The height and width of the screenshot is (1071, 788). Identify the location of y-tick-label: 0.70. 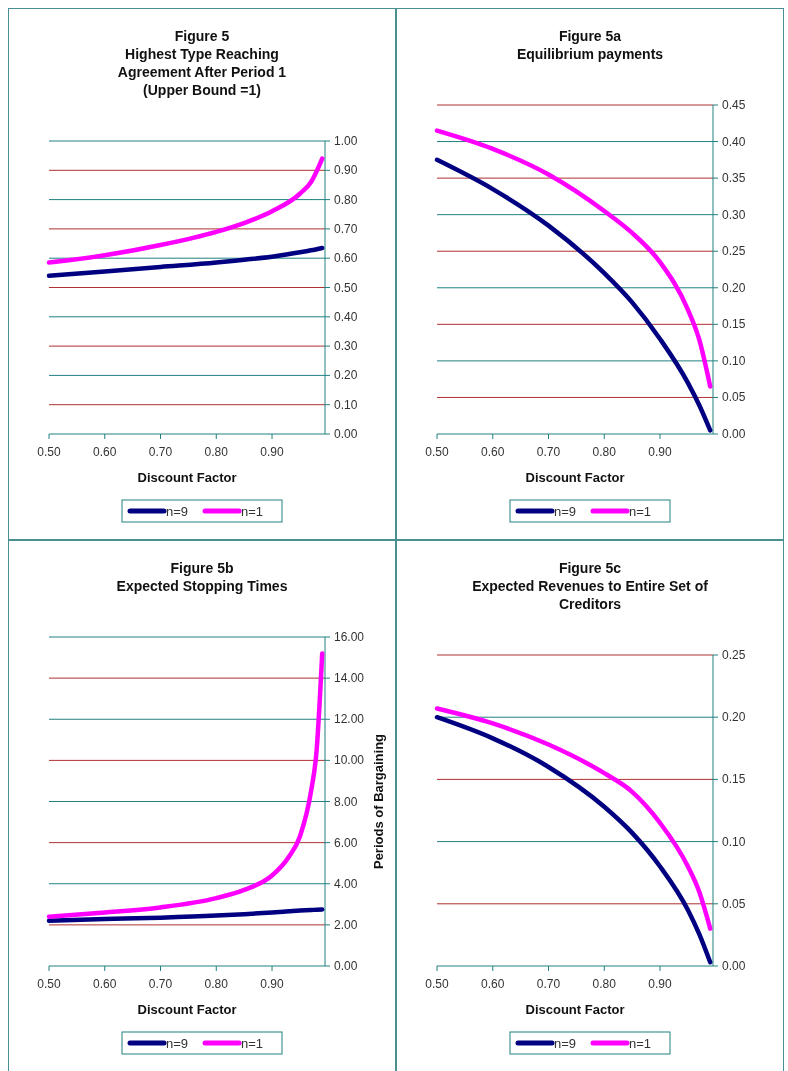
(346, 228).